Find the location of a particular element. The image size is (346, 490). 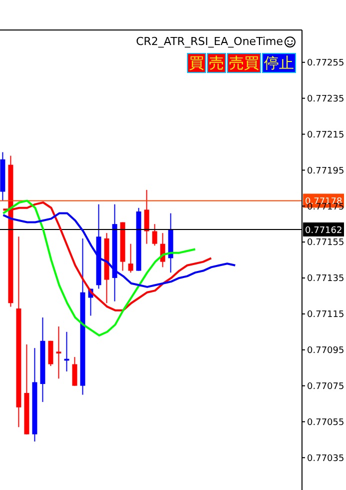

y-tick-label: 0.77255 is located at coordinates (325, 63).